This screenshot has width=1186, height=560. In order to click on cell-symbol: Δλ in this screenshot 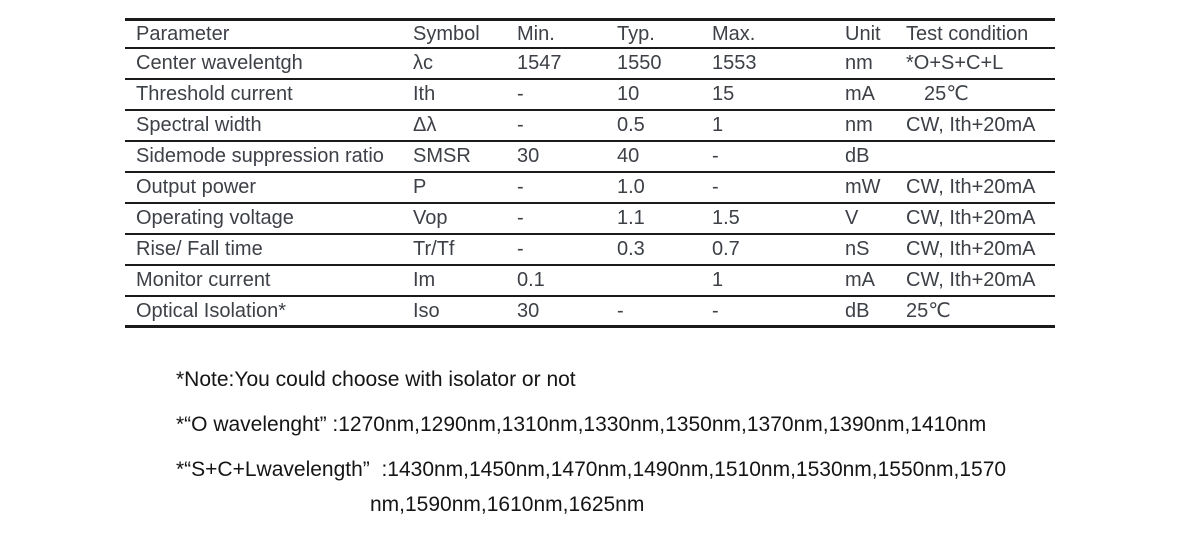, I will do `click(425, 125)`.